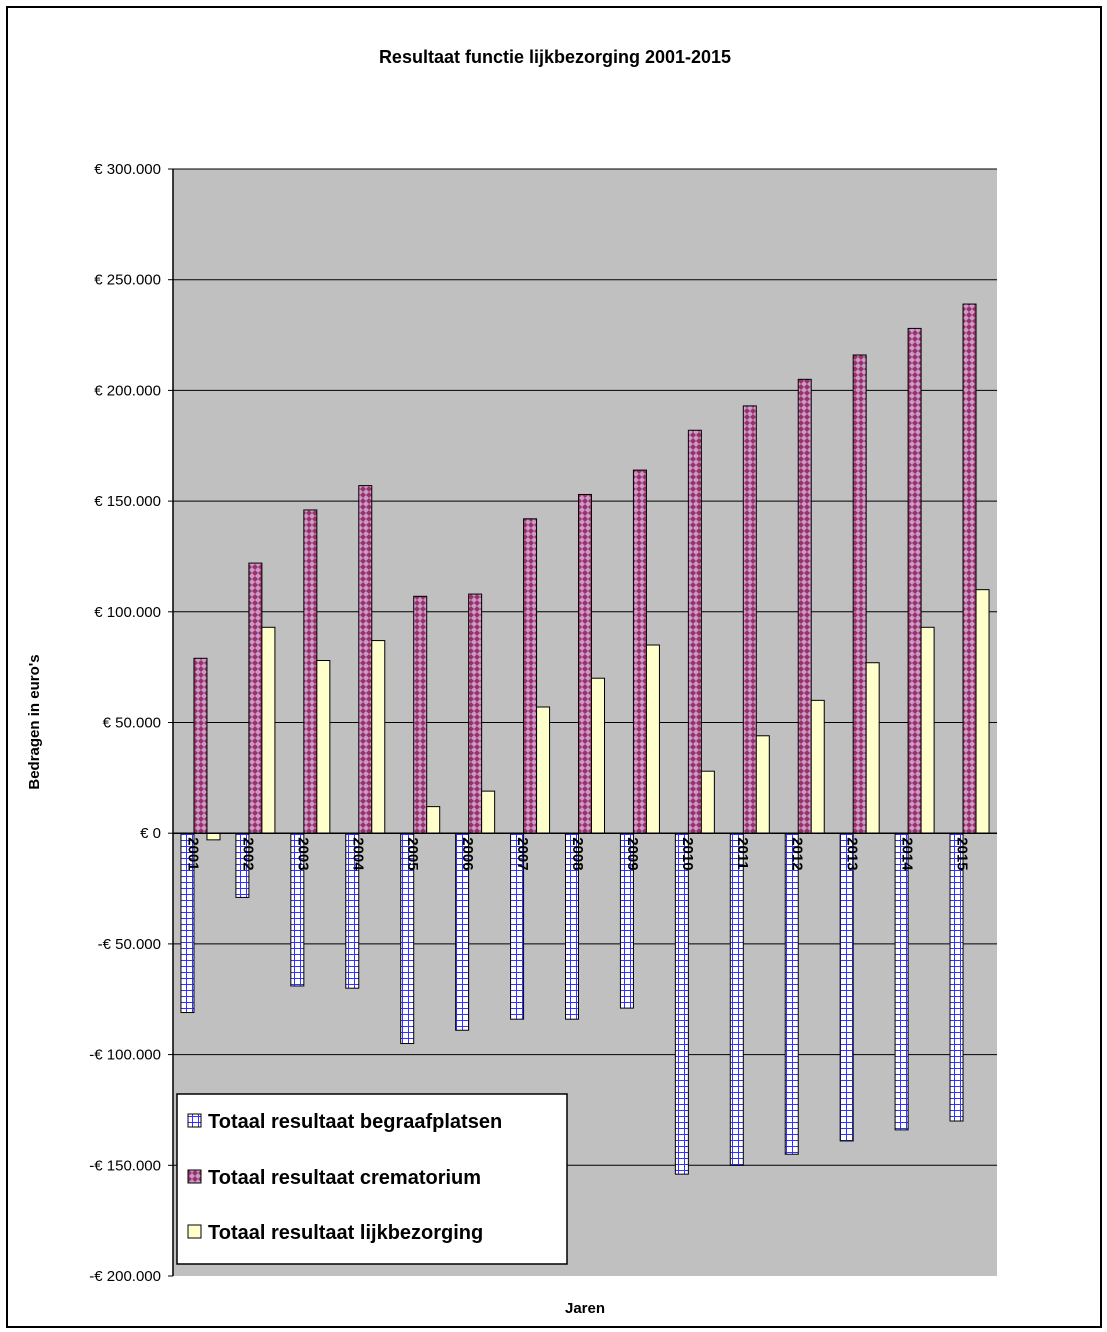  What do you see at coordinates (901, 981) in the screenshot?
I see `bar-begraafplatsen-2014` at bounding box center [901, 981].